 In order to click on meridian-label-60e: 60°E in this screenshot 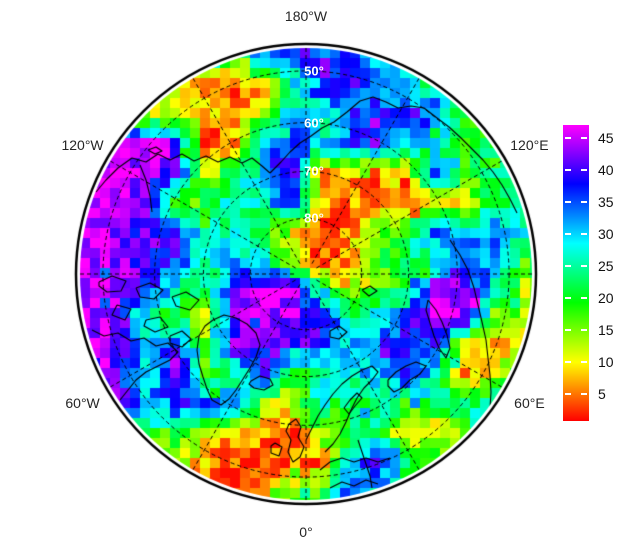, I will do `click(529, 403)`.